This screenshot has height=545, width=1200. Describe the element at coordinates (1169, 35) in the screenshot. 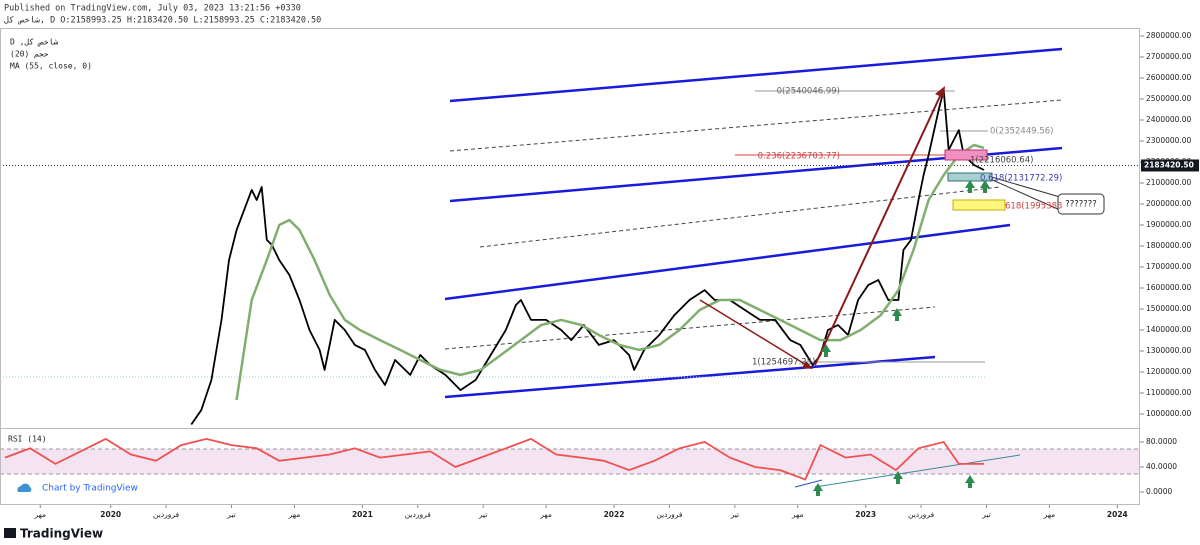

I see `y-tick-label: 2800000.00` at that location.